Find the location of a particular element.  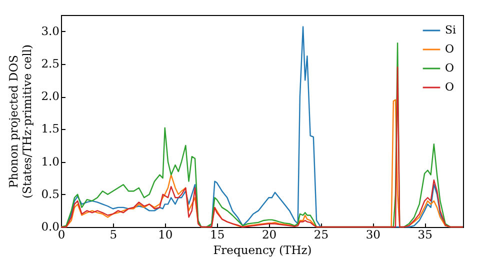

y-axis-title: Phonon projected DOS (States/THz·primitive cell) is located at coordinates (20, 121).